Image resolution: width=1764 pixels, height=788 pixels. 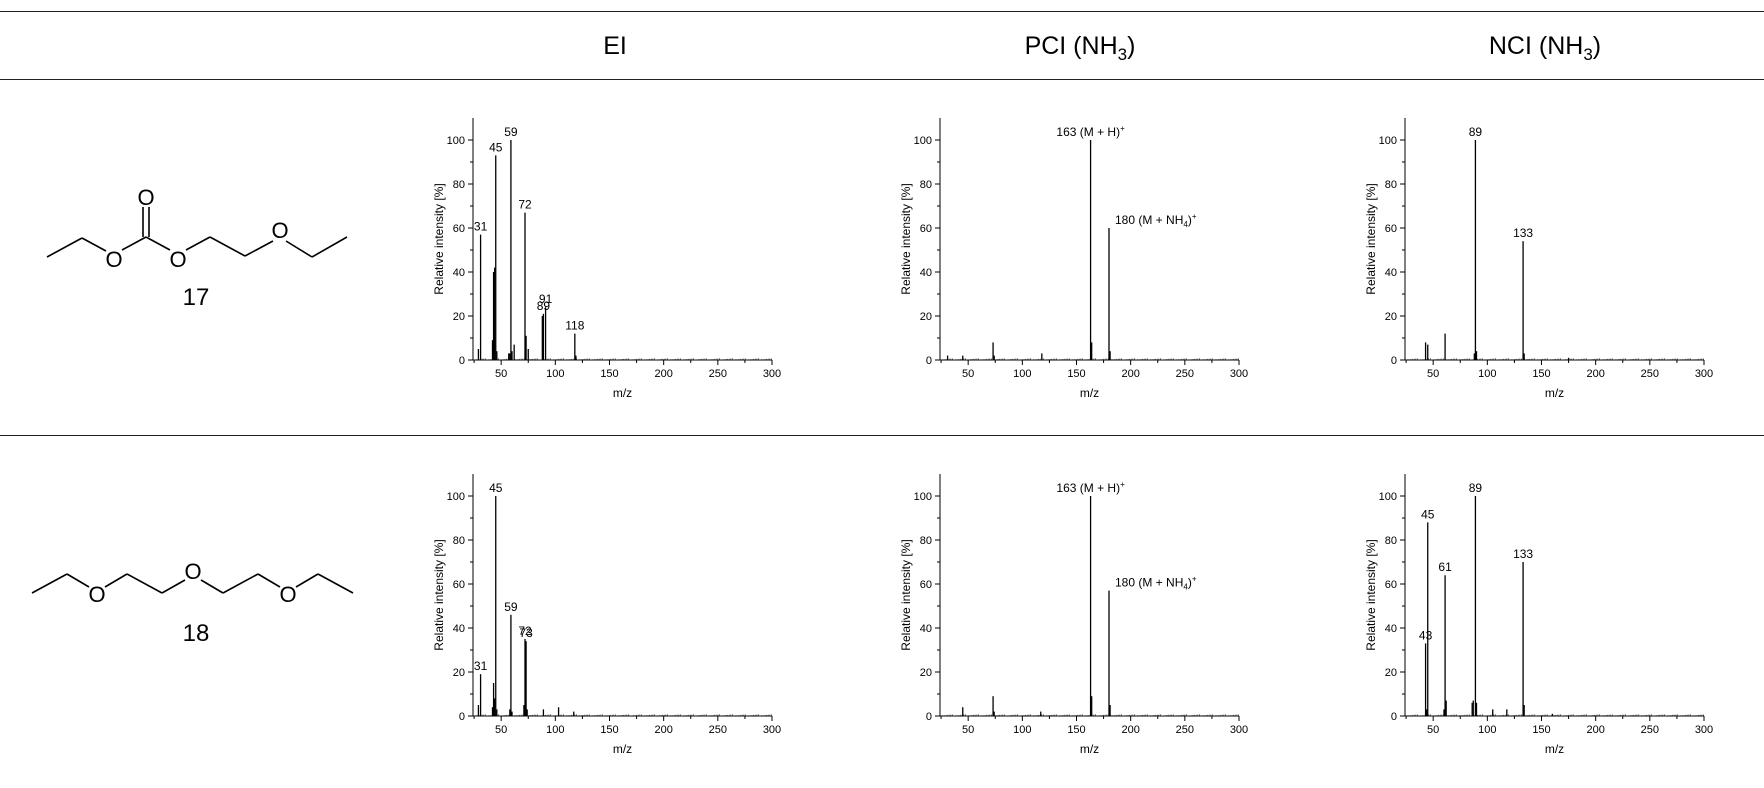 I want to click on row-divider-rule, so click(x=882, y=435).